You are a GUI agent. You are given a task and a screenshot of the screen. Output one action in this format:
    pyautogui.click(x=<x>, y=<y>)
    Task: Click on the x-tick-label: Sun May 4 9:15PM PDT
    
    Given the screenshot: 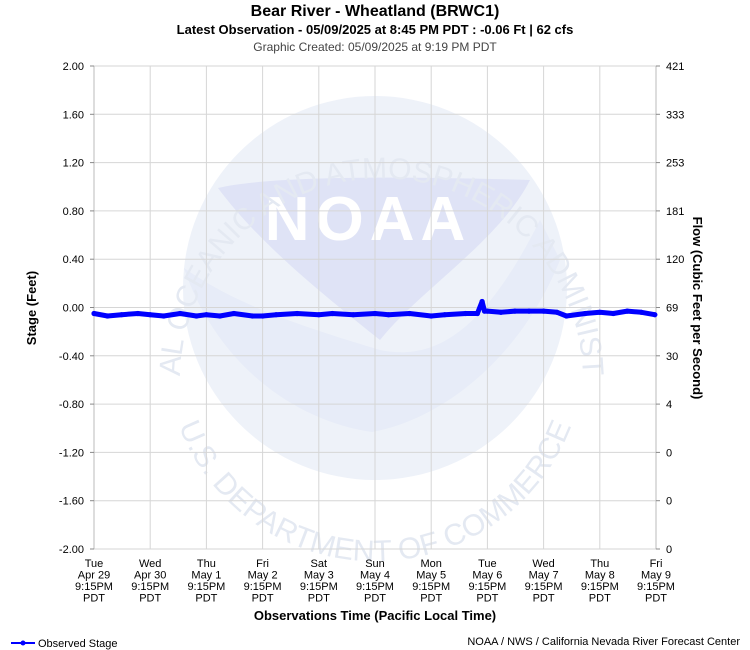 What is the action you would take?
    pyautogui.click(x=375, y=581)
    